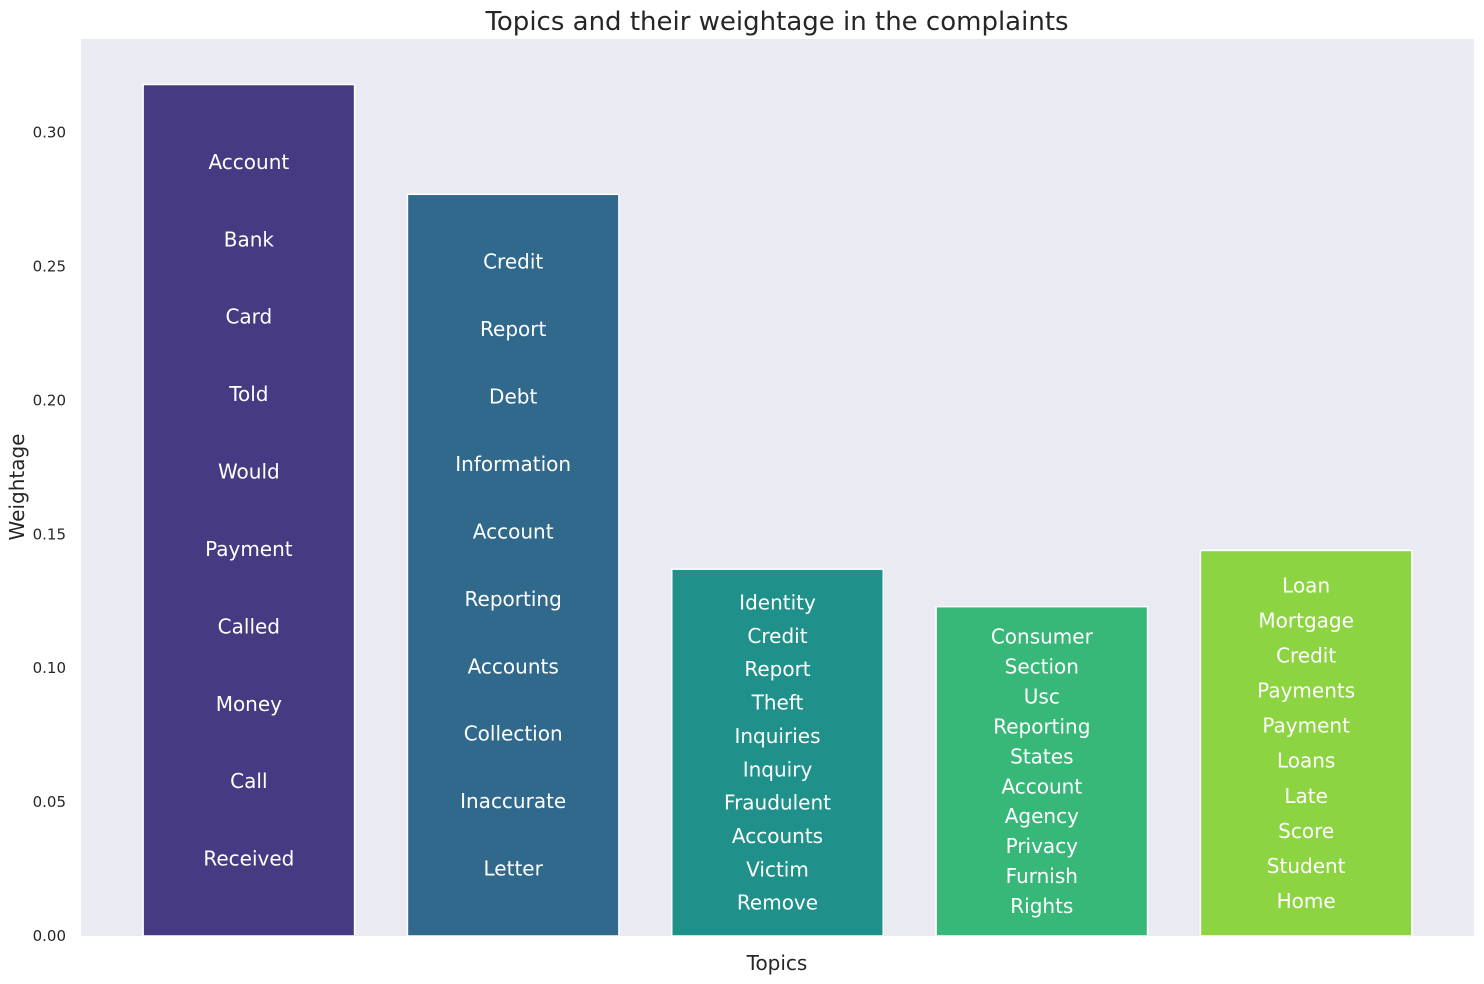 This screenshot has height=984, width=1484. I want to click on y-tick-label: 0.00, so click(49, 936).